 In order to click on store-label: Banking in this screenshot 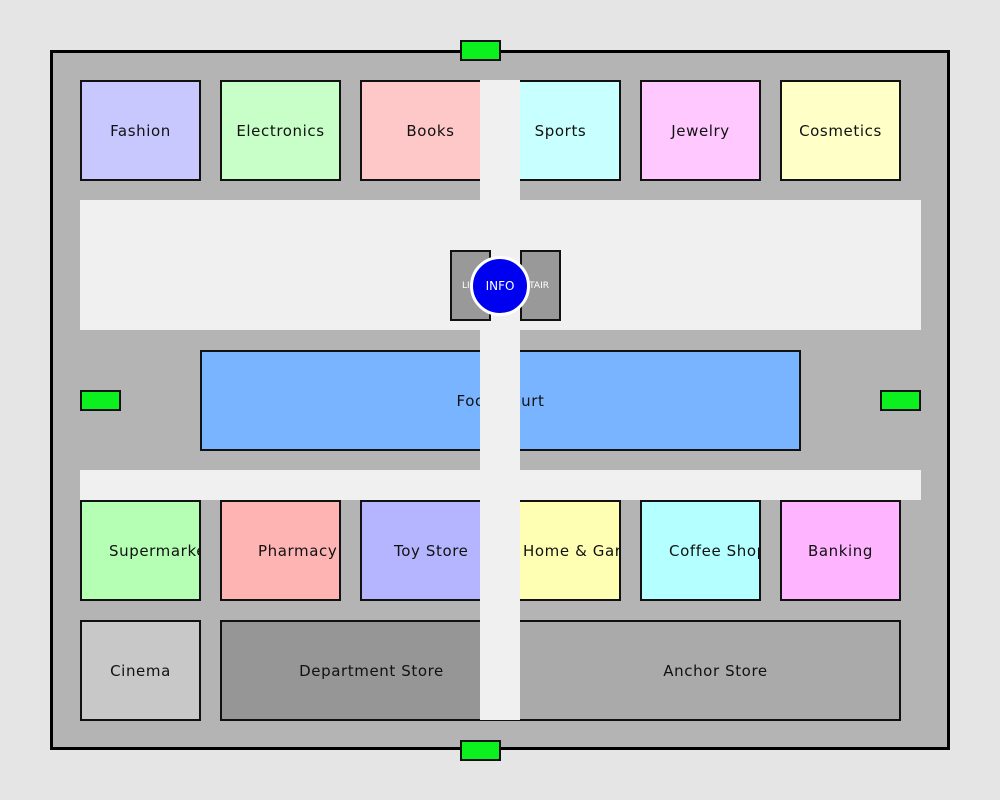, I will do `click(840, 550)`.